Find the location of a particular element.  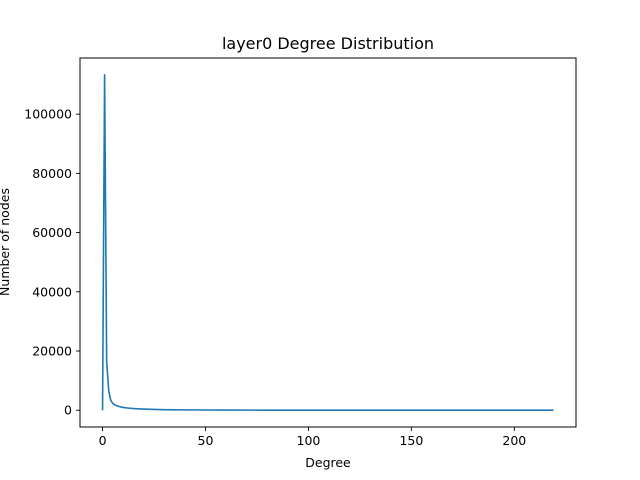

y-tick-label: 60000 is located at coordinates (52, 232).